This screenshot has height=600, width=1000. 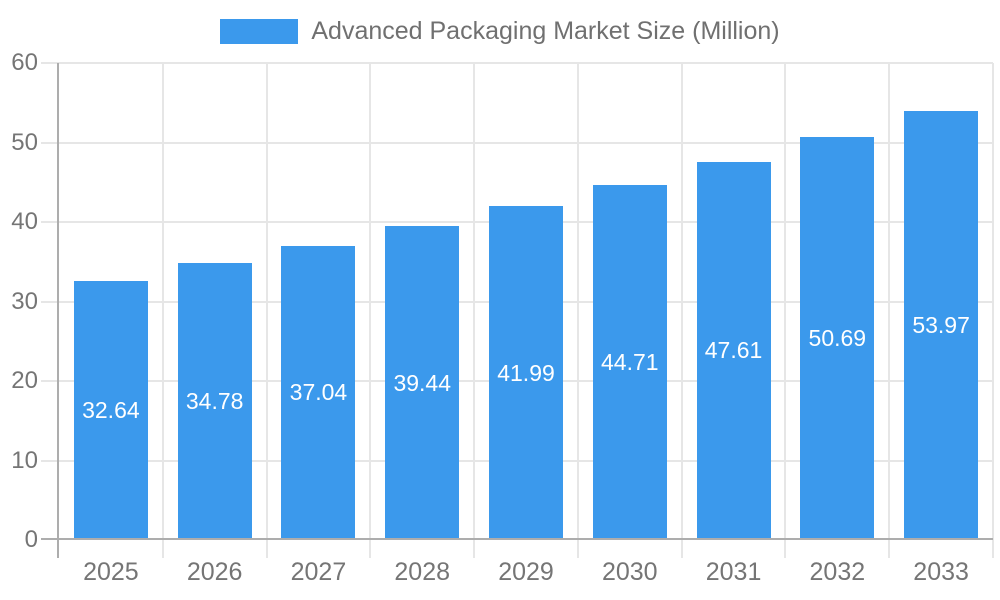 I want to click on y-axis-line, so click(x=58, y=310).